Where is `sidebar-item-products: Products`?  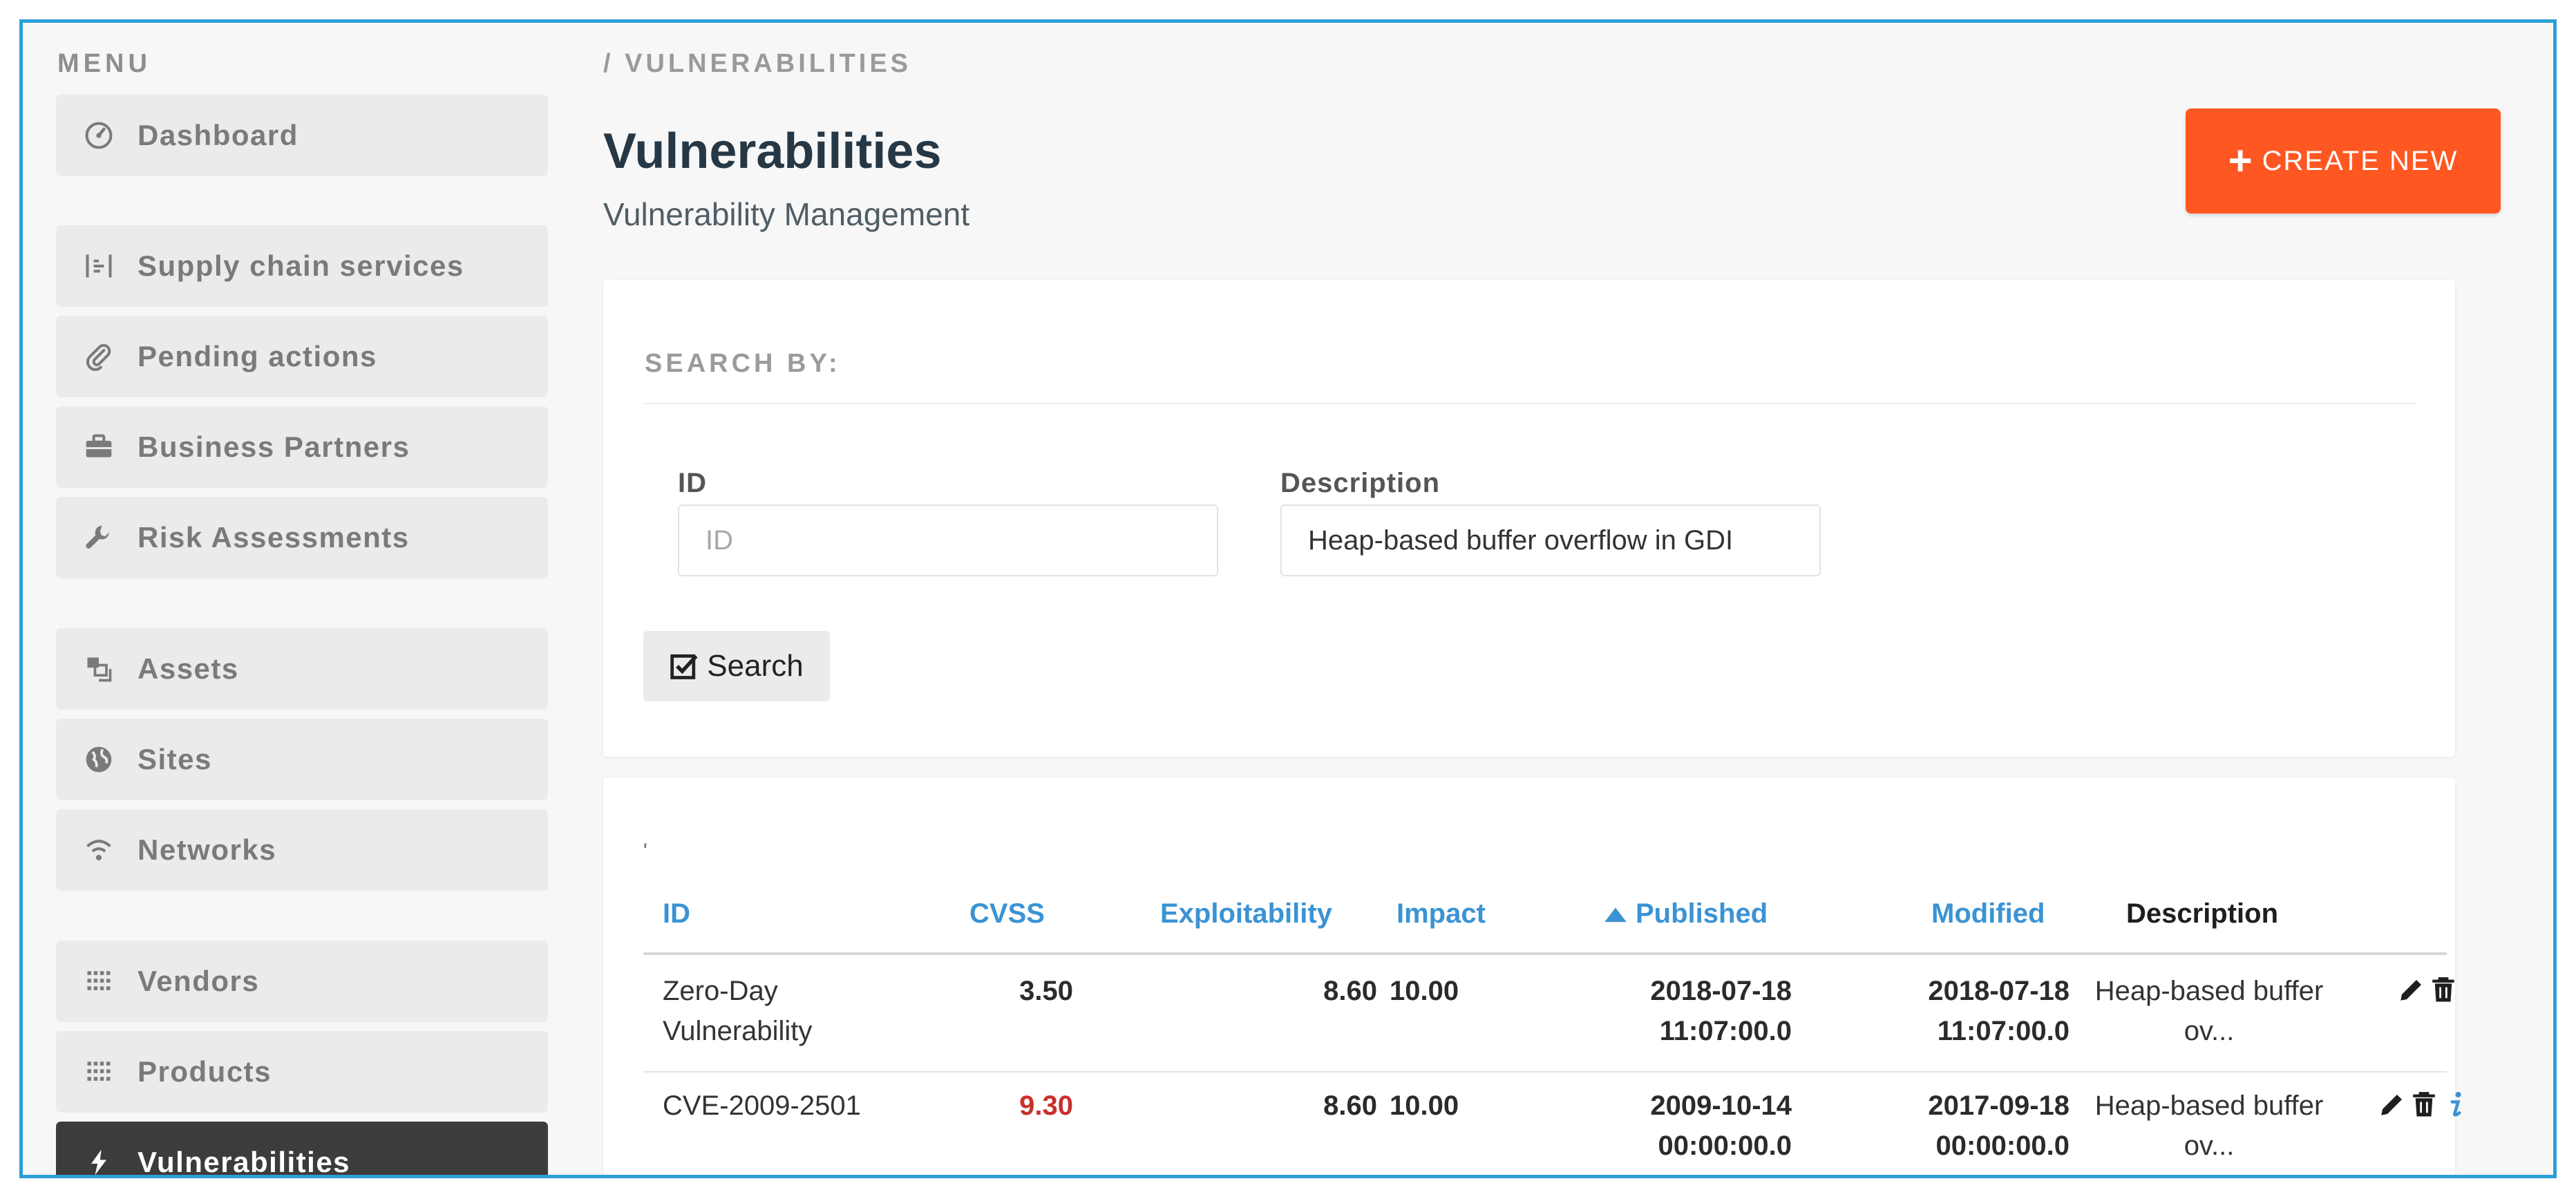 sidebar-item-products: Products is located at coordinates (302, 1072).